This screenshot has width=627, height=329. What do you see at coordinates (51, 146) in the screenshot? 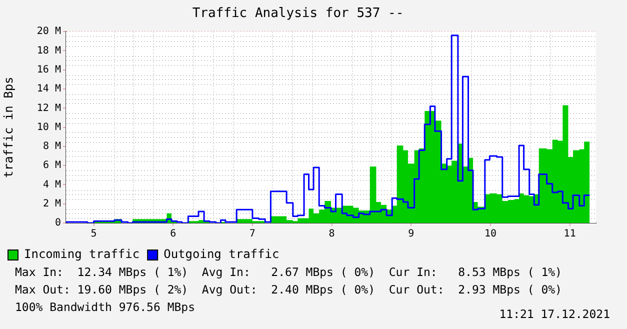
I see `y-tick-label: 8 M` at bounding box center [51, 146].